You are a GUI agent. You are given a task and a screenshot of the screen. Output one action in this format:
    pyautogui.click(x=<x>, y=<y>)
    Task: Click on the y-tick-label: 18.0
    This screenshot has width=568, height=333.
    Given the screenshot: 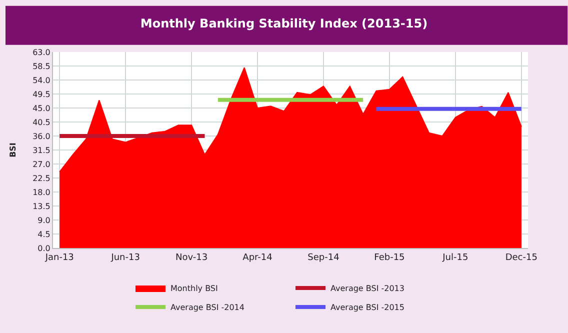 What is the action you would take?
    pyautogui.click(x=41, y=192)
    